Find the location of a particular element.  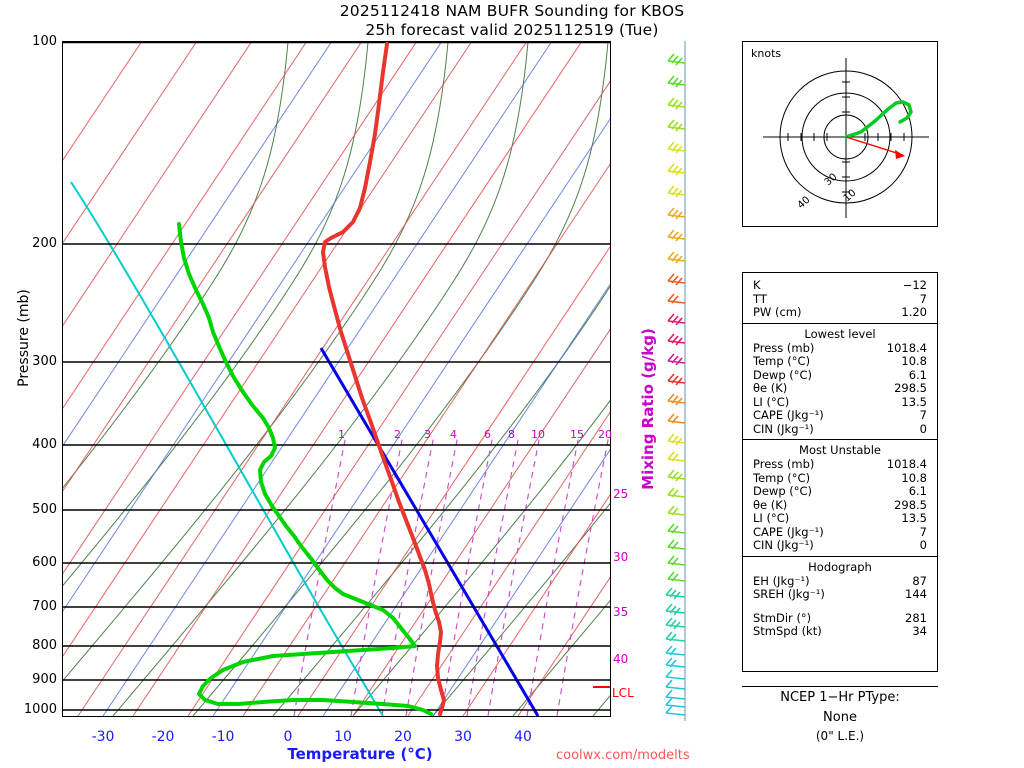

param-key: PW (cm) is located at coordinates (777, 312).